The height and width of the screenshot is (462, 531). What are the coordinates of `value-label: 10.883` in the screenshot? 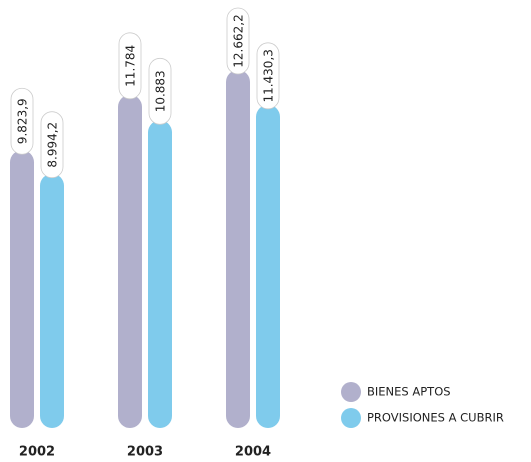 It's located at (161, 91).